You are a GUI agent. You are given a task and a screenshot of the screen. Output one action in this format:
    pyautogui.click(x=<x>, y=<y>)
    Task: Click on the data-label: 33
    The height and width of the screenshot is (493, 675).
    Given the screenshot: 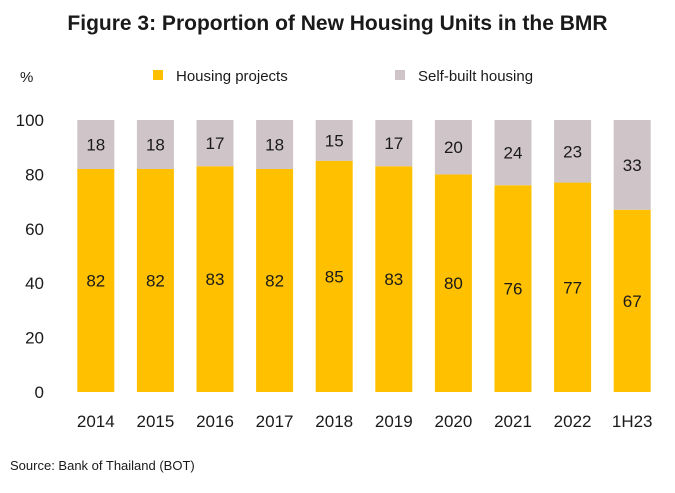 What is the action you would take?
    pyautogui.click(x=632, y=165)
    